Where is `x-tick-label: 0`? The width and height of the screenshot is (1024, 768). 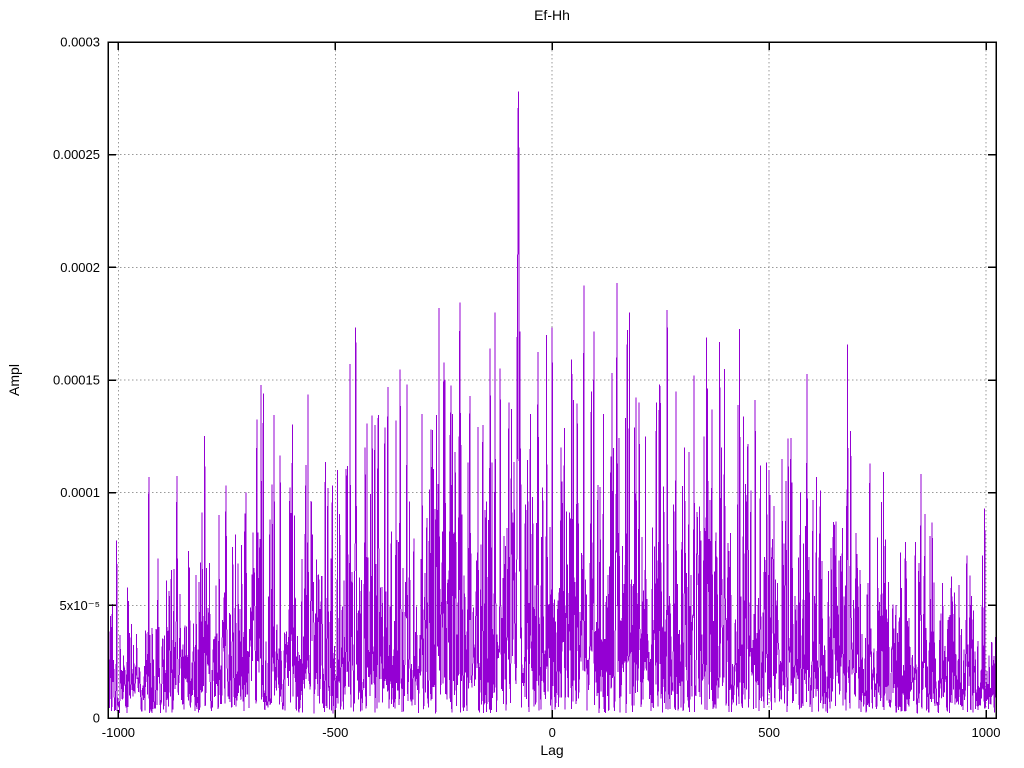 x-tick-label: 0 is located at coordinates (552, 732).